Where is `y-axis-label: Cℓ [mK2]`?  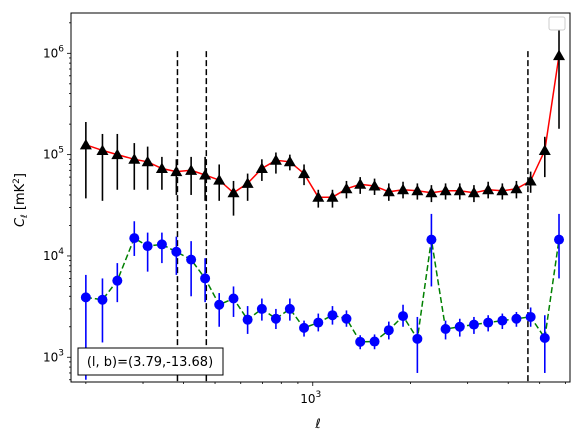
y-axis-label: Cℓ [mK2] is located at coordinates (21, 200).